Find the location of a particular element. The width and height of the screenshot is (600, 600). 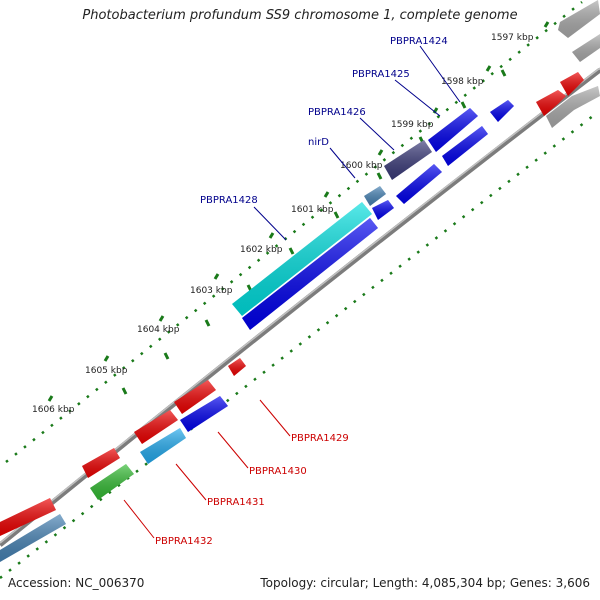

scale-tick-label: 1604 kbp is located at coordinates (158, 330).